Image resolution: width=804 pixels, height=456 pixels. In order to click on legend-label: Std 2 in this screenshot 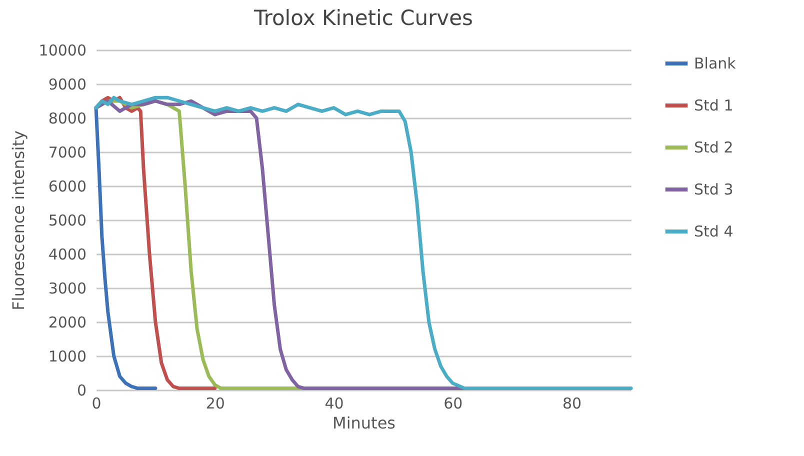, I will do `click(714, 147)`.